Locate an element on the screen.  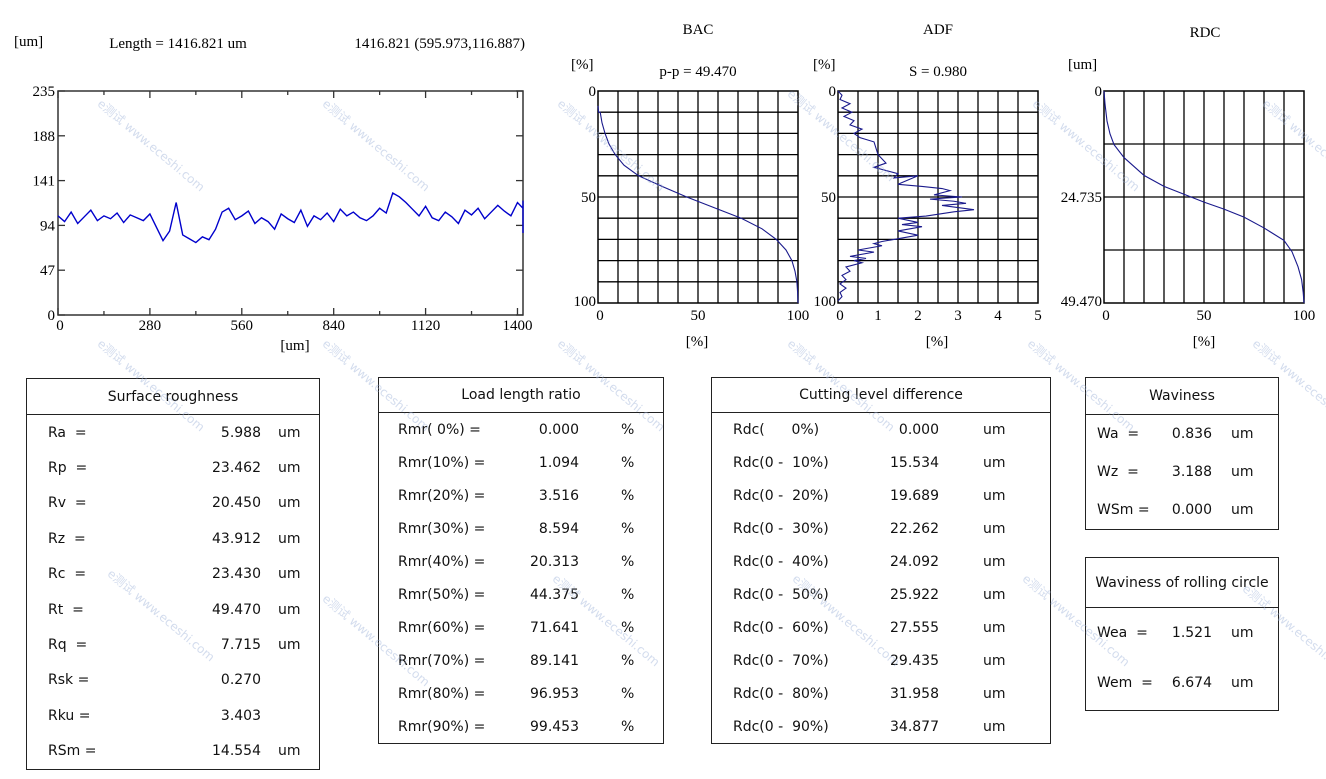
row-value: 24.092 is located at coordinates (914, 561).